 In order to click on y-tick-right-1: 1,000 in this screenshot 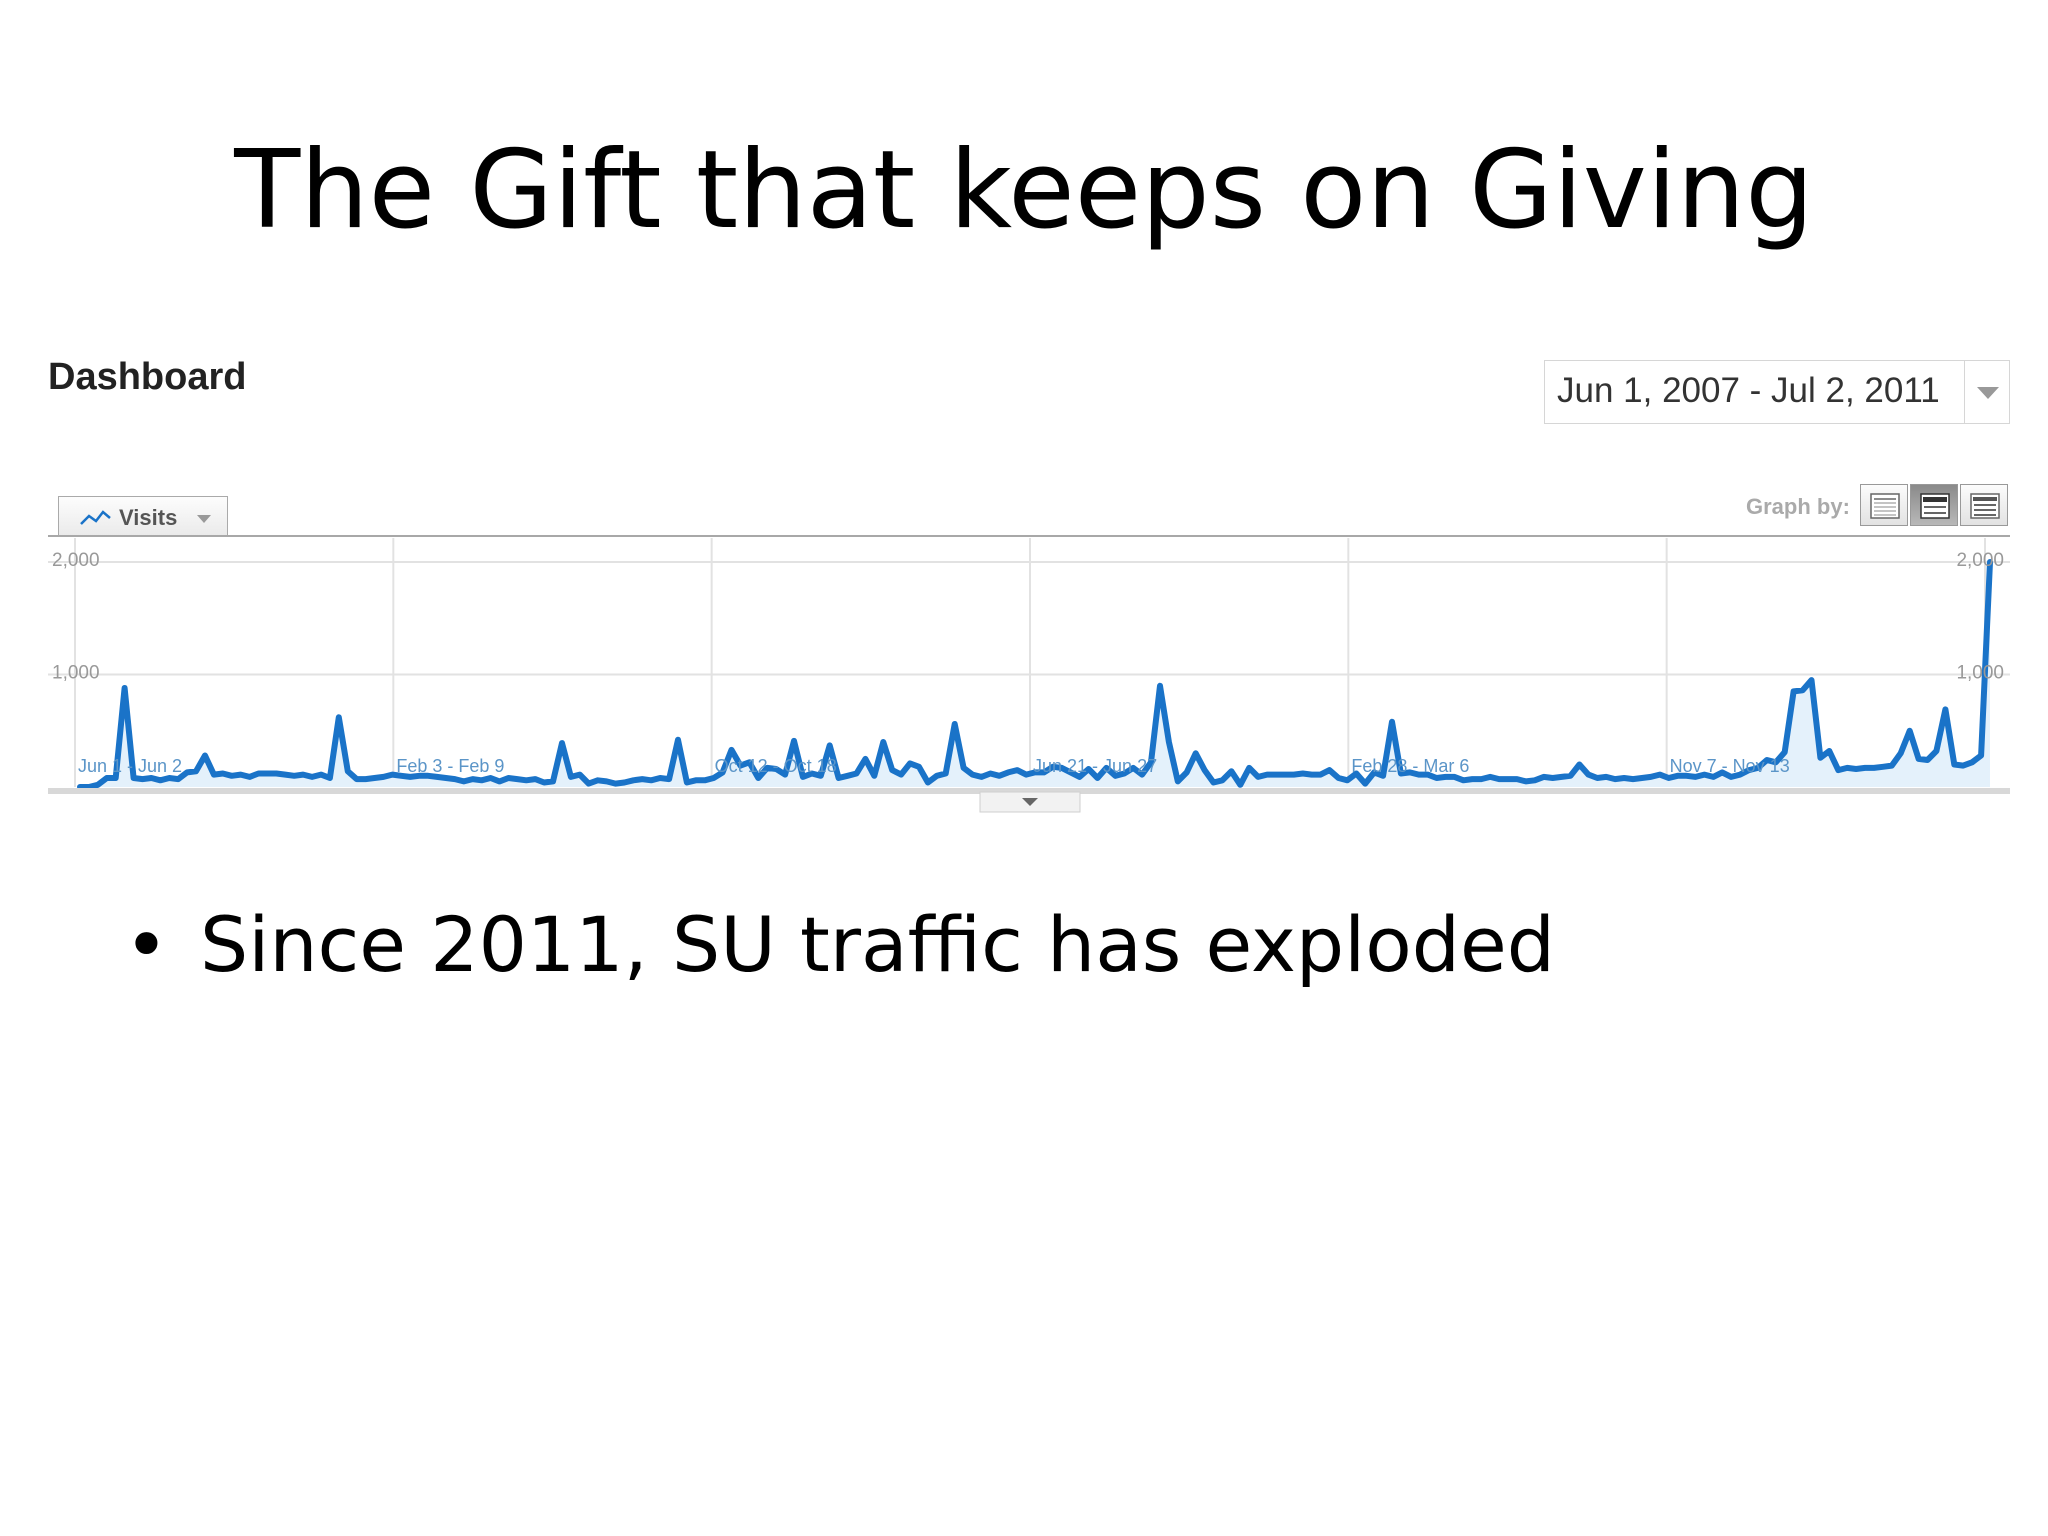, I will do `click(1980, 673)`.